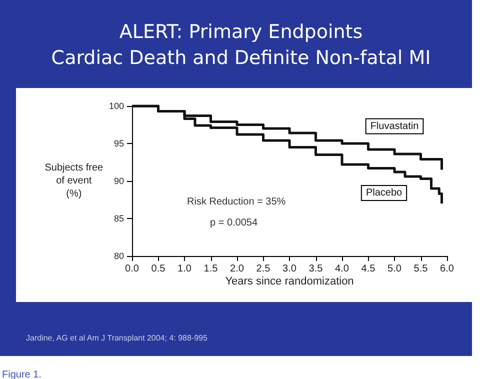 This screenshot has height=379, width=500. I want to click on text: Jardine, AG et al Am J Transplant 2004; 4: 988-995, so click(117, 338).